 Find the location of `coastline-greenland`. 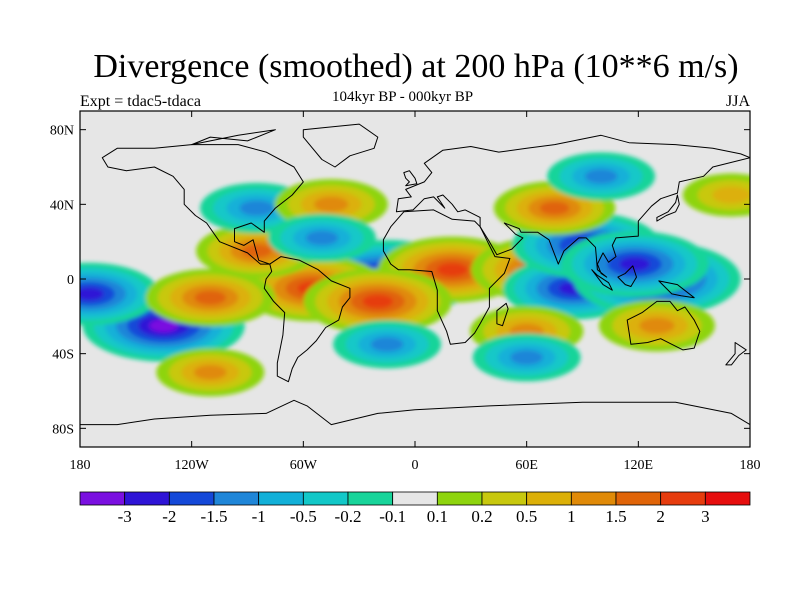

coastline-greenland is located at coordinates (340, 145).